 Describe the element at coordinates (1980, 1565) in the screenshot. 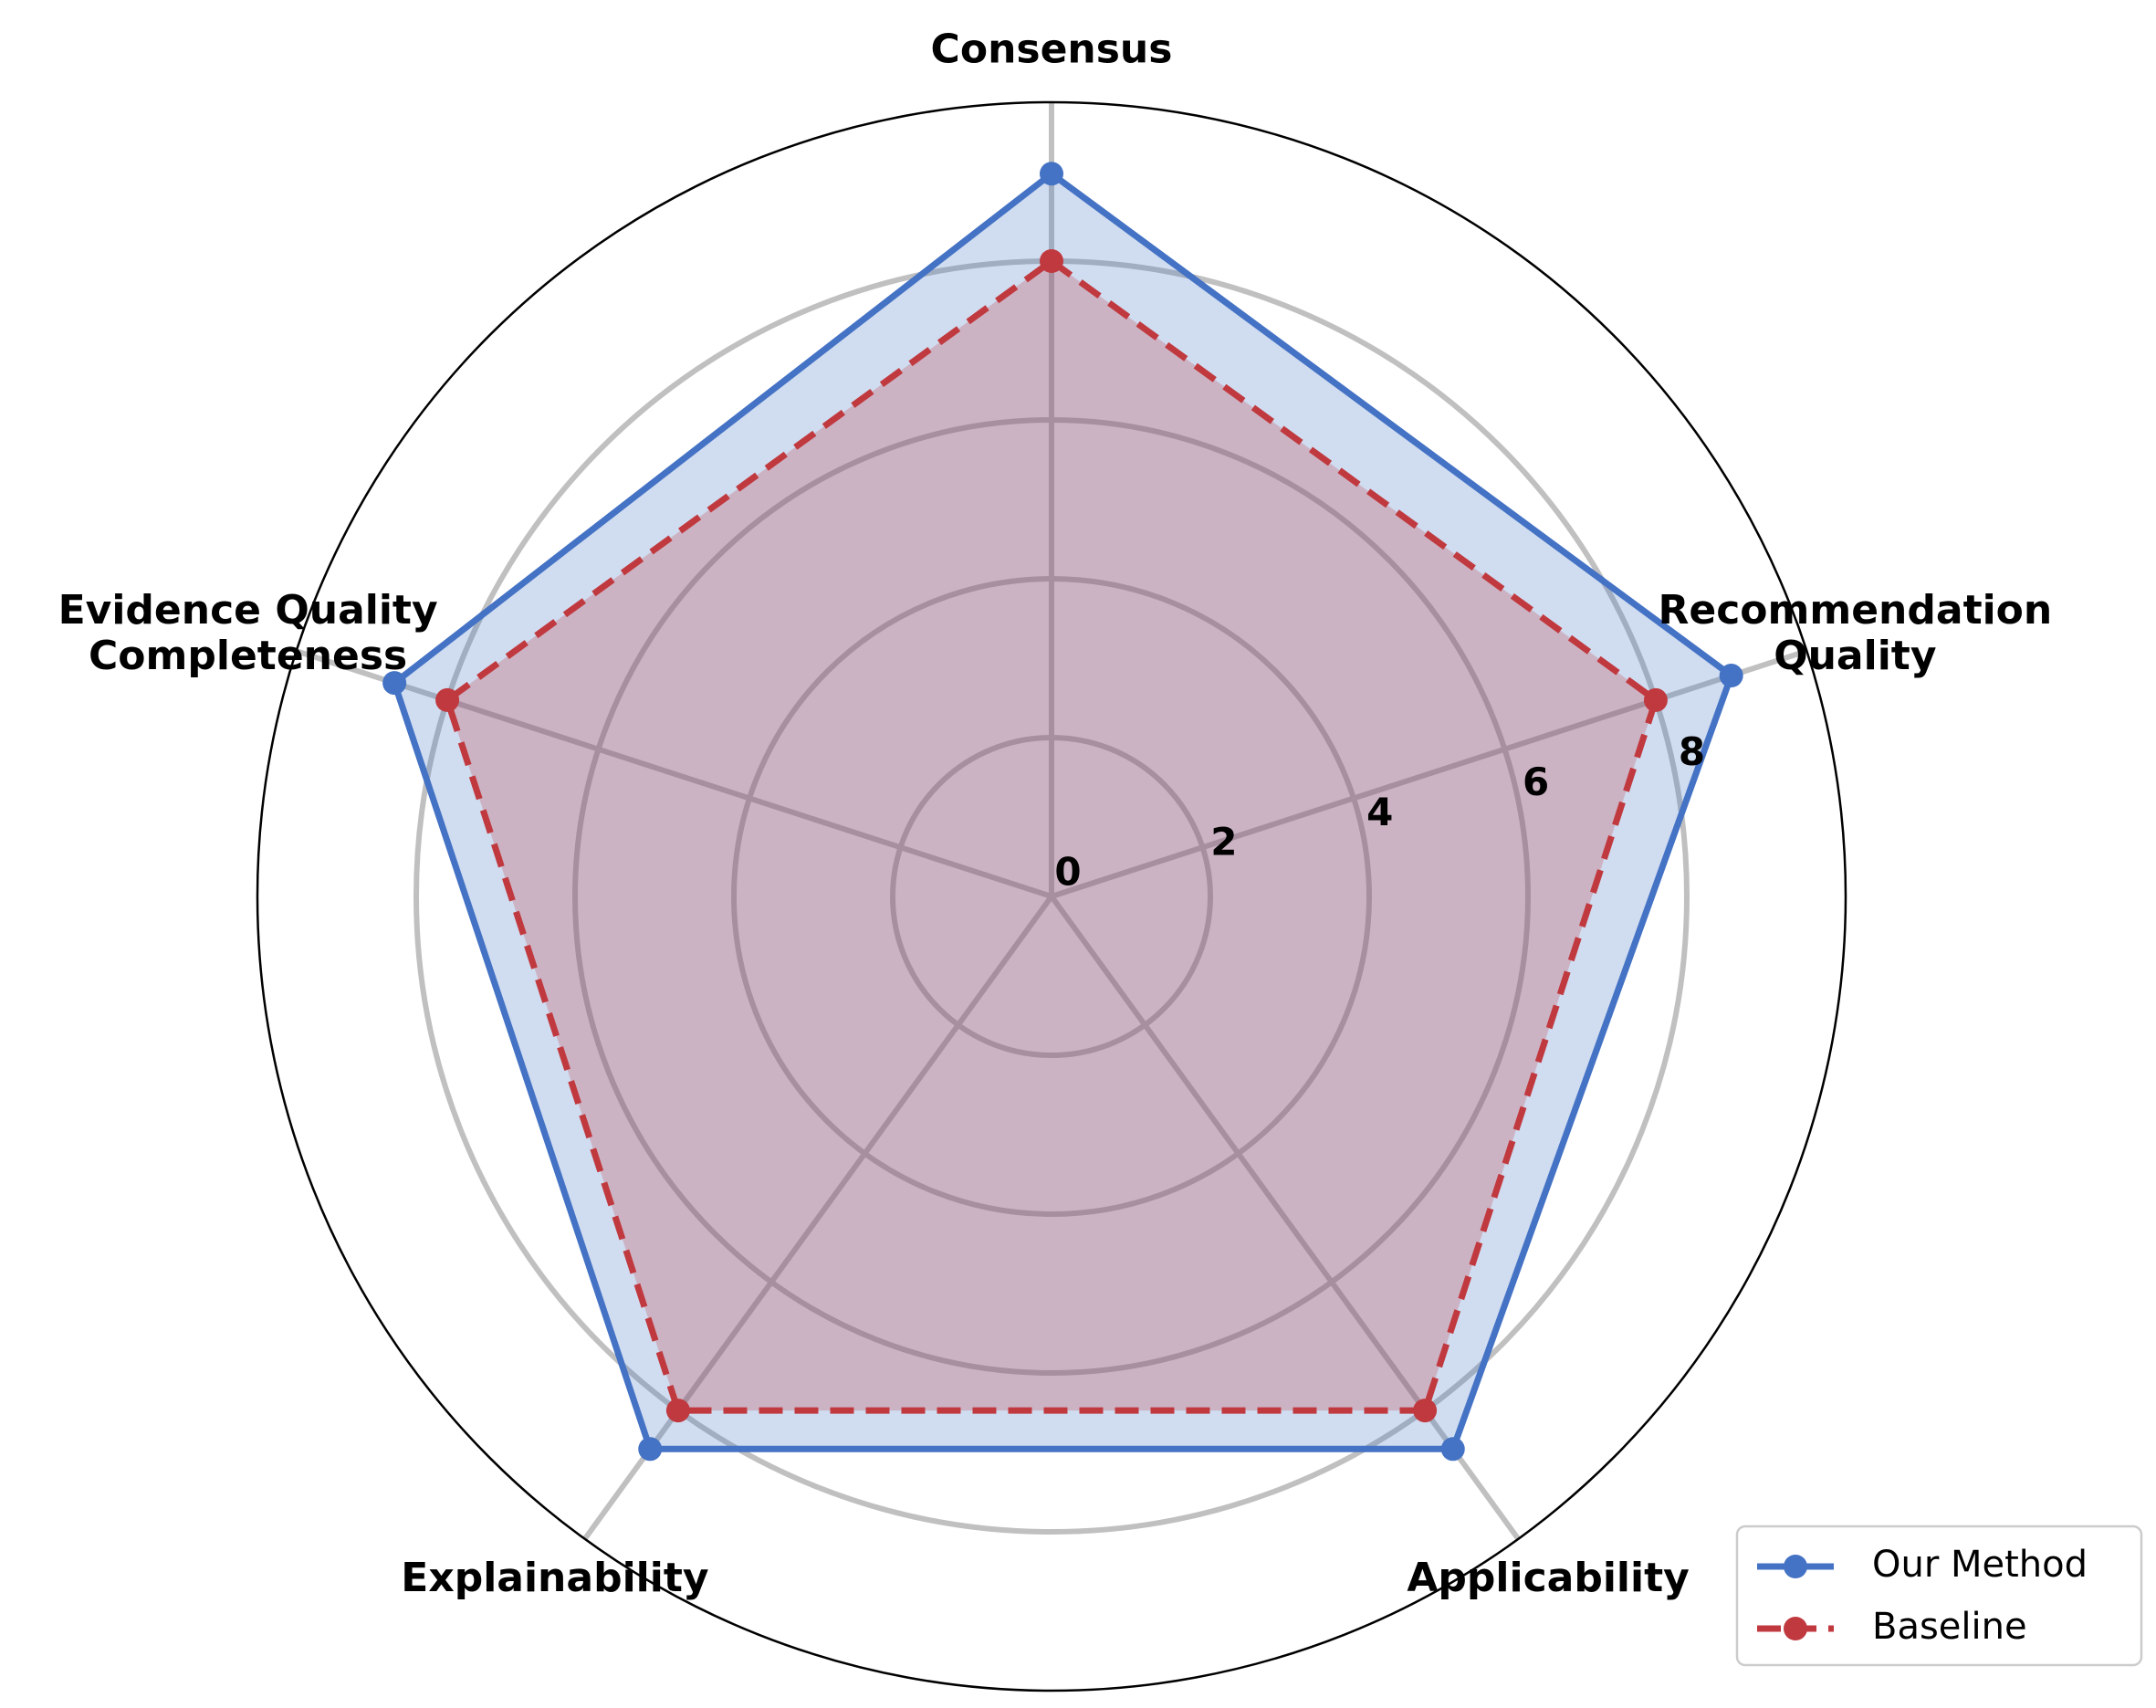

I see `legend-label-our-method: Our Method` at that location.